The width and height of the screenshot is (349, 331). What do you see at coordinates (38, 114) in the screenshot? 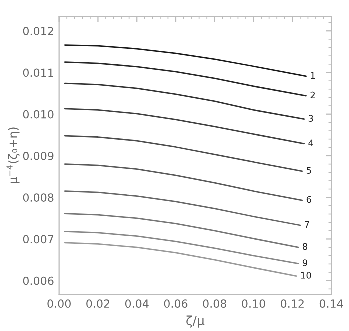
I see `y-tick-label: 0.010` at bounding box center [38, 114].